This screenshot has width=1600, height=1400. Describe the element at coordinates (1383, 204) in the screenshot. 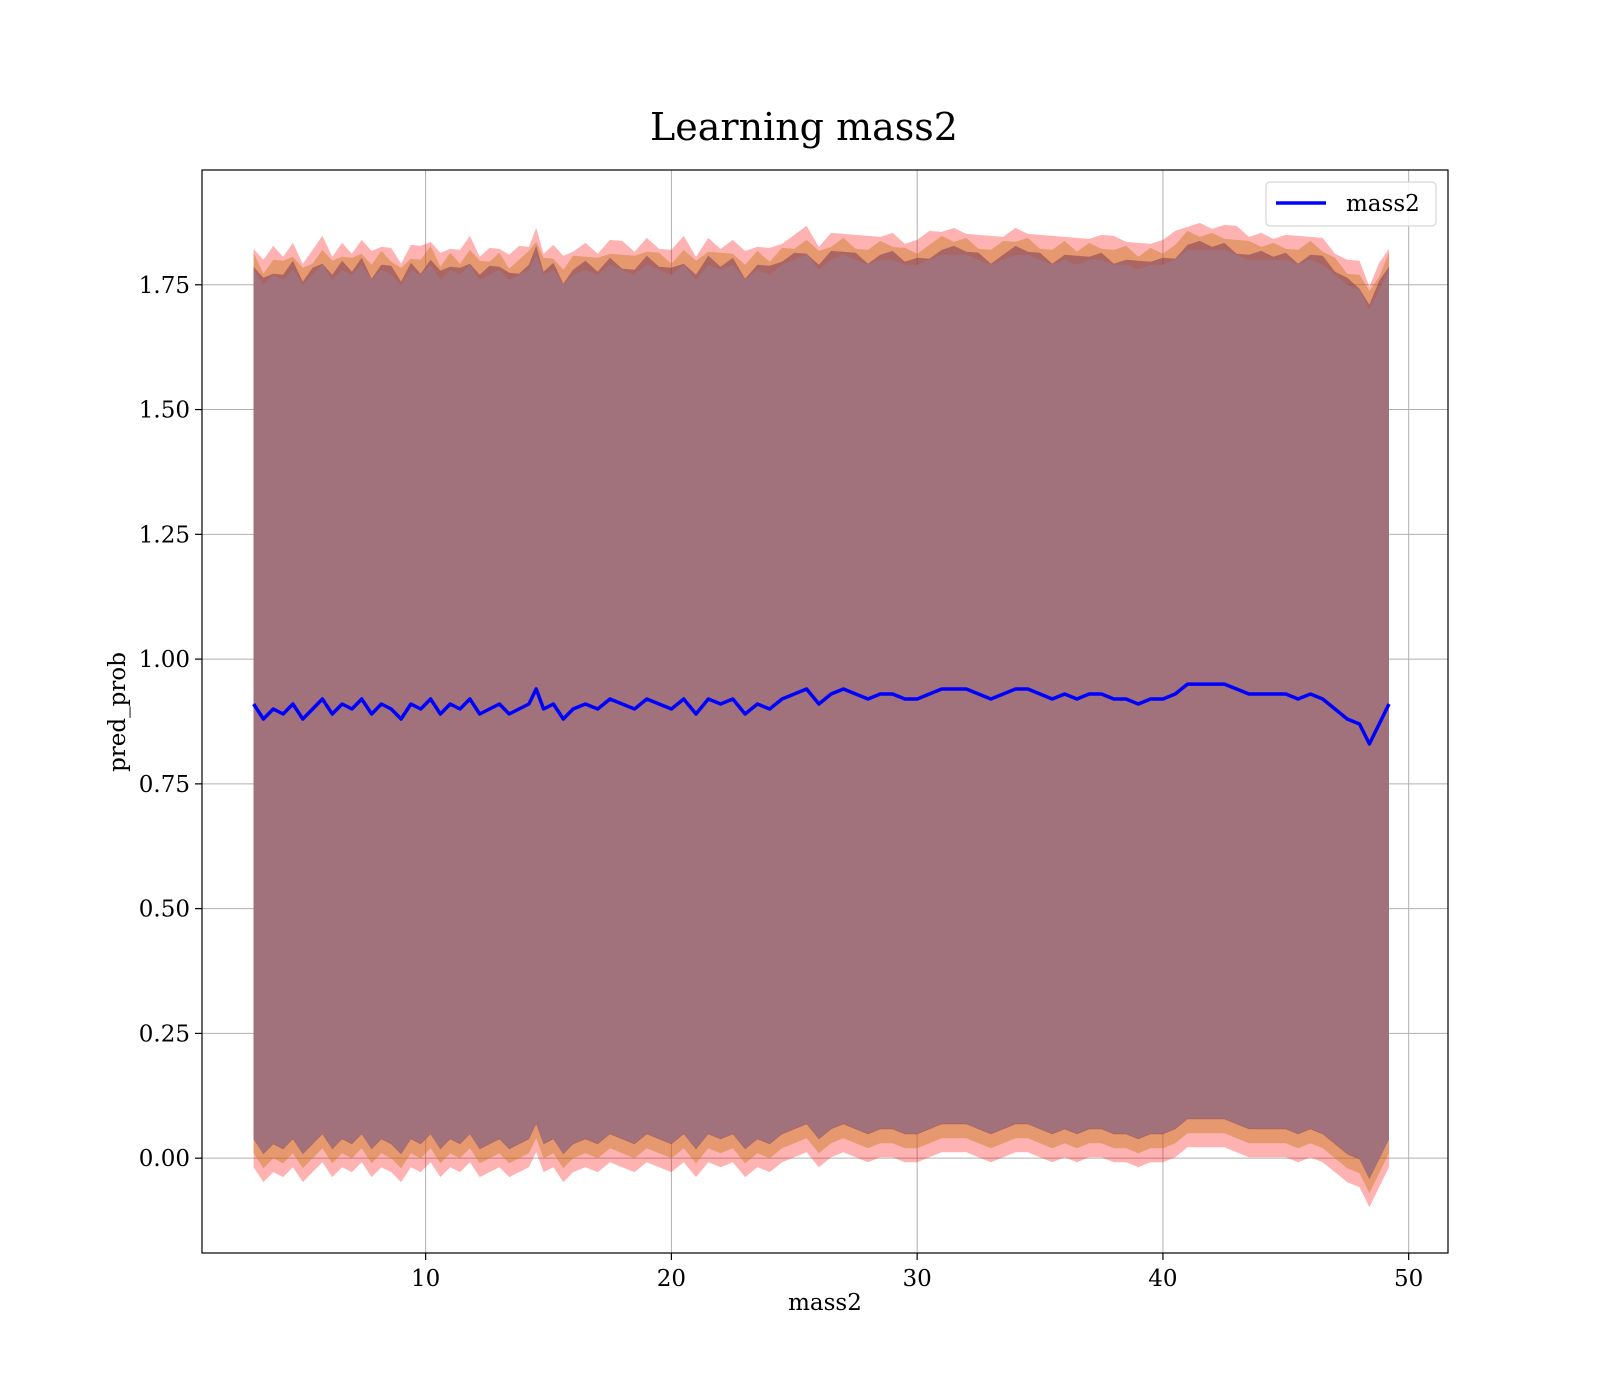

I see `legend-label-mass2: mass2` at that location.